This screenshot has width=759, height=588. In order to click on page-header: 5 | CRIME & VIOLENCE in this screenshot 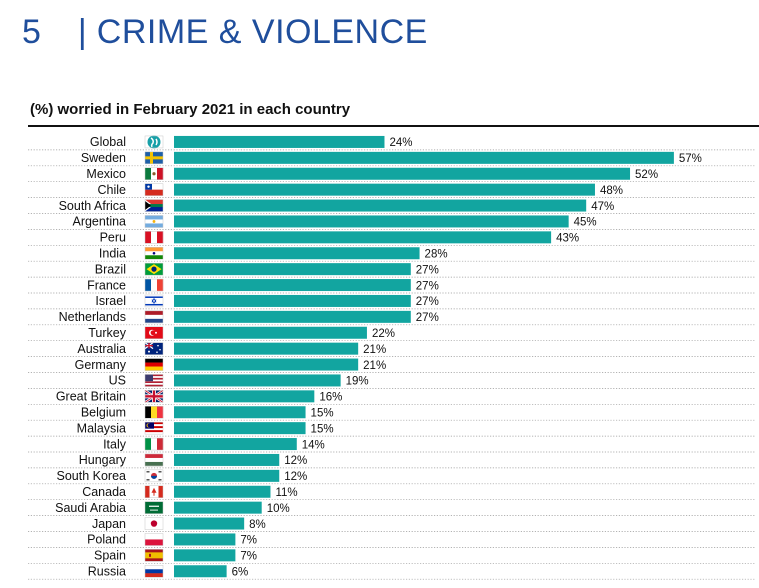, I will do `click(225, 32)`.